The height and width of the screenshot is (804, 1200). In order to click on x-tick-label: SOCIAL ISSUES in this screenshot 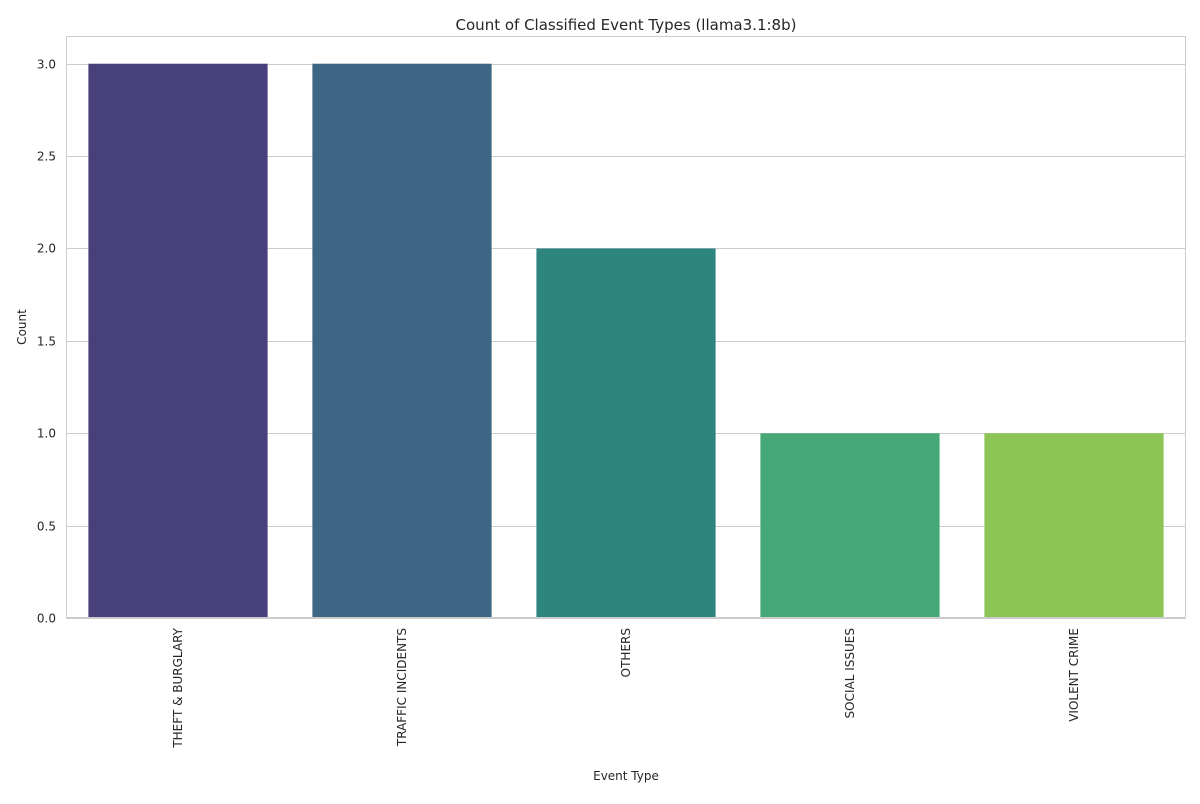, I will do `click(850, 673)`.